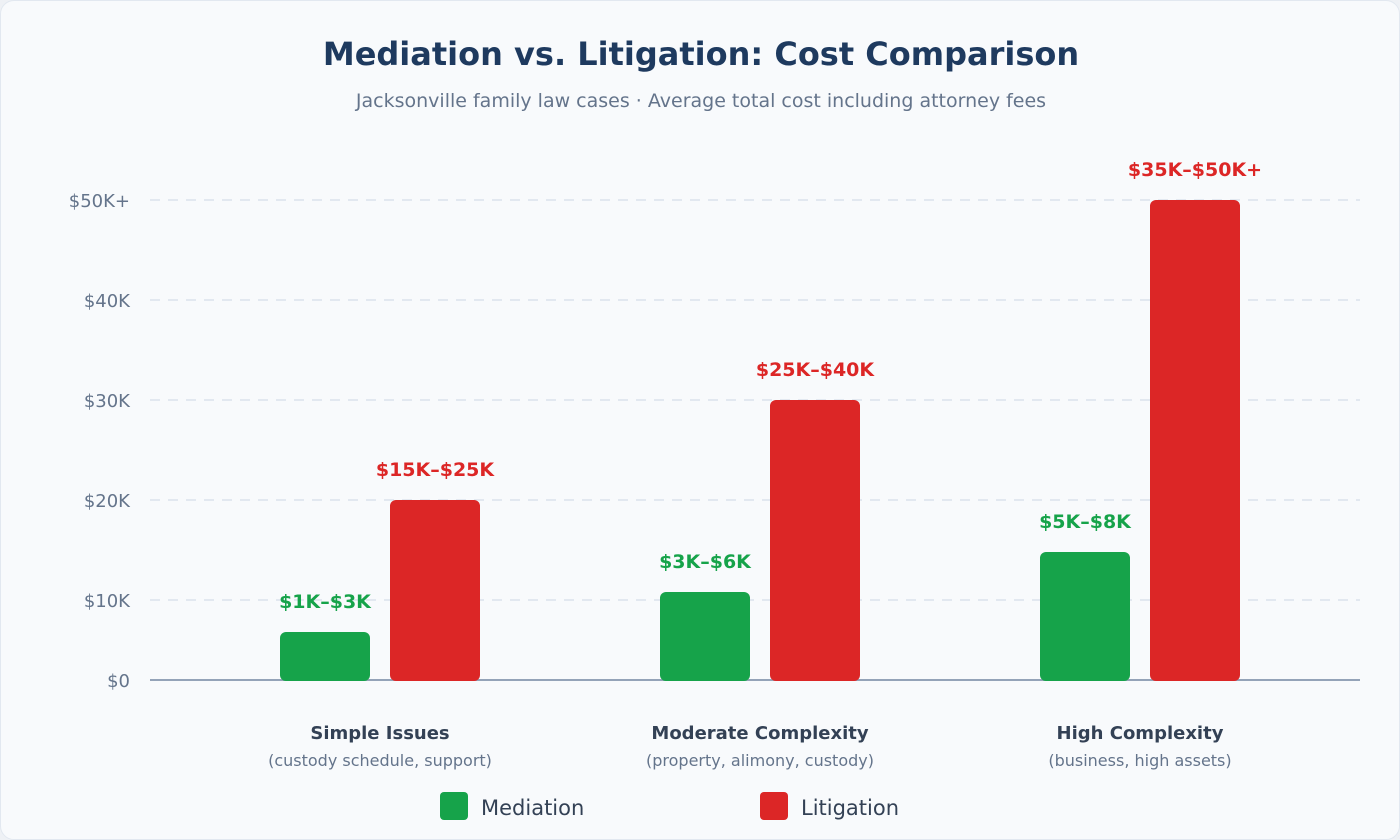 The height and width of the screenshot is (840, 1400). What do you see at coordinates (99, 201) in the screenshot?
I see `y-tick-label: $50K+` at bounding box center [99, 201].